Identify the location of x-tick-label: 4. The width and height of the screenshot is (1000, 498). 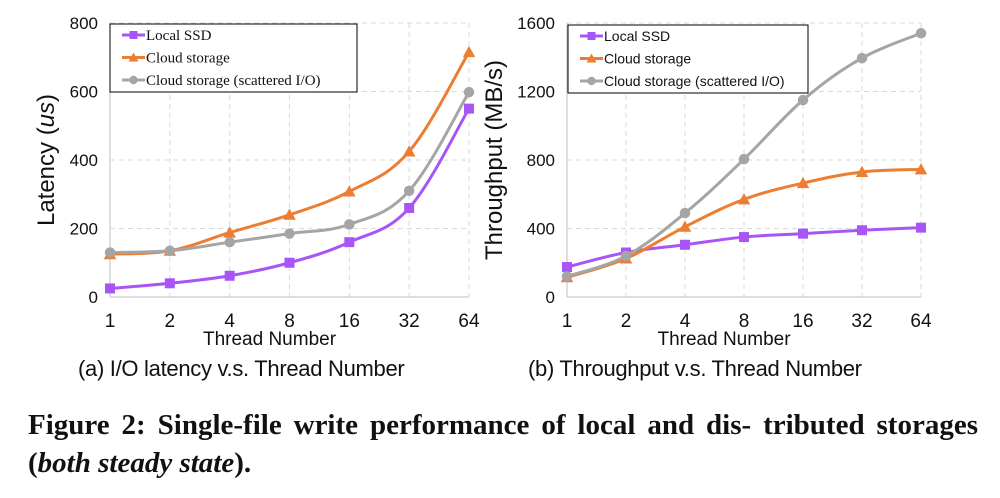
(685, 321).